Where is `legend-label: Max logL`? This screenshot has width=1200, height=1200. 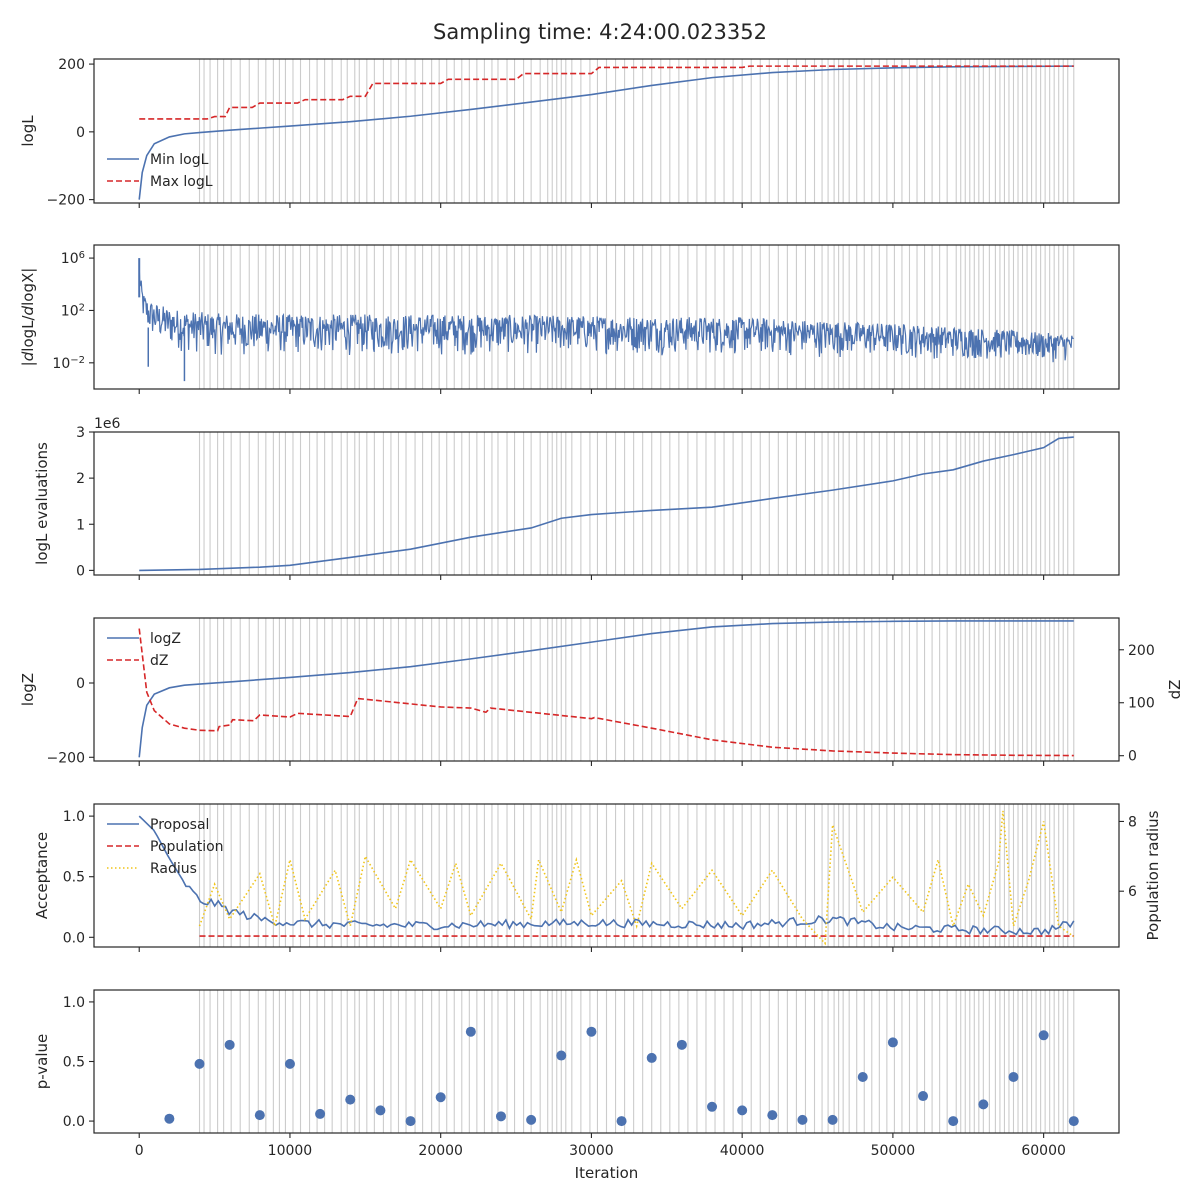
legend-label: Max logL is located at coordinates (181, 182).